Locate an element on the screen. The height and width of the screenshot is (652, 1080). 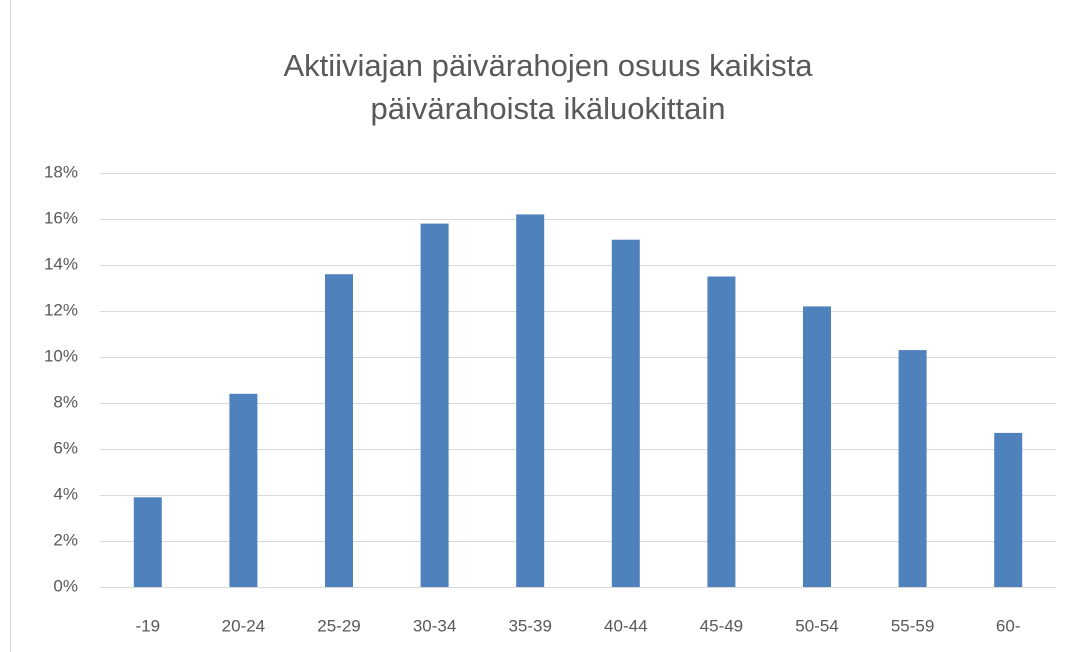
y-tick-label: 16% is located at coordinates (61, 217).